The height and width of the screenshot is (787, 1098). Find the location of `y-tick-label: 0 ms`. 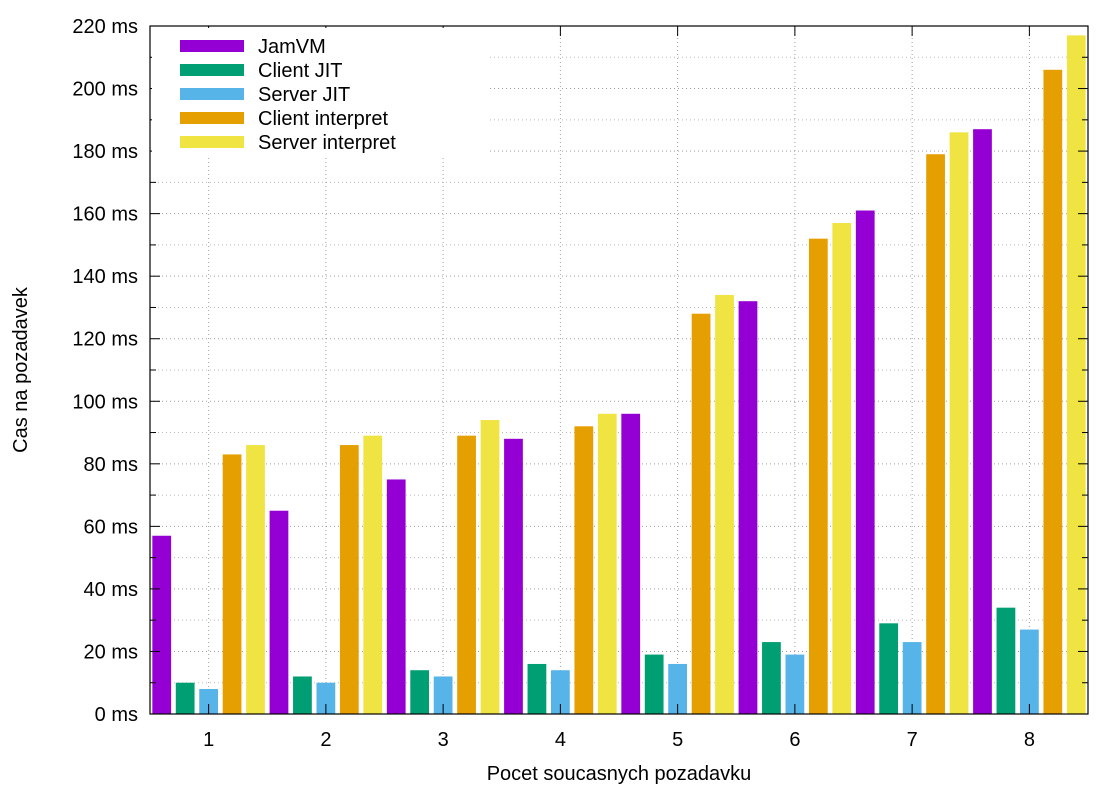

y-tick-label: 0 ms is located at coordinates (116, 715).